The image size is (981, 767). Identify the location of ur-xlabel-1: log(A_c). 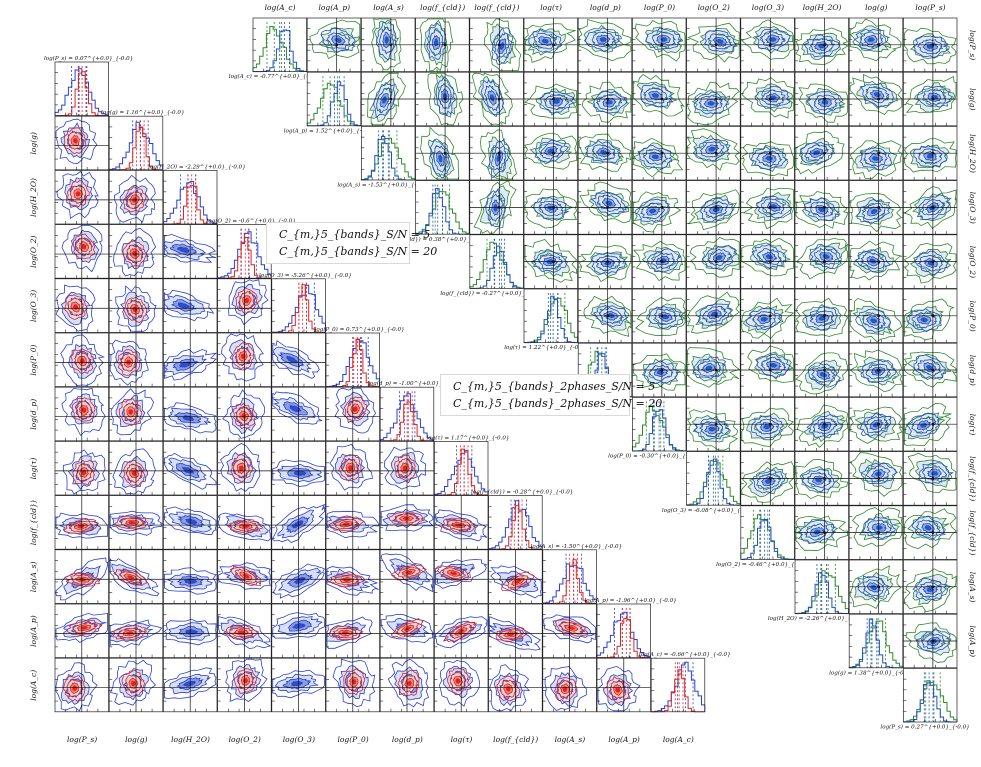
(280, 7).